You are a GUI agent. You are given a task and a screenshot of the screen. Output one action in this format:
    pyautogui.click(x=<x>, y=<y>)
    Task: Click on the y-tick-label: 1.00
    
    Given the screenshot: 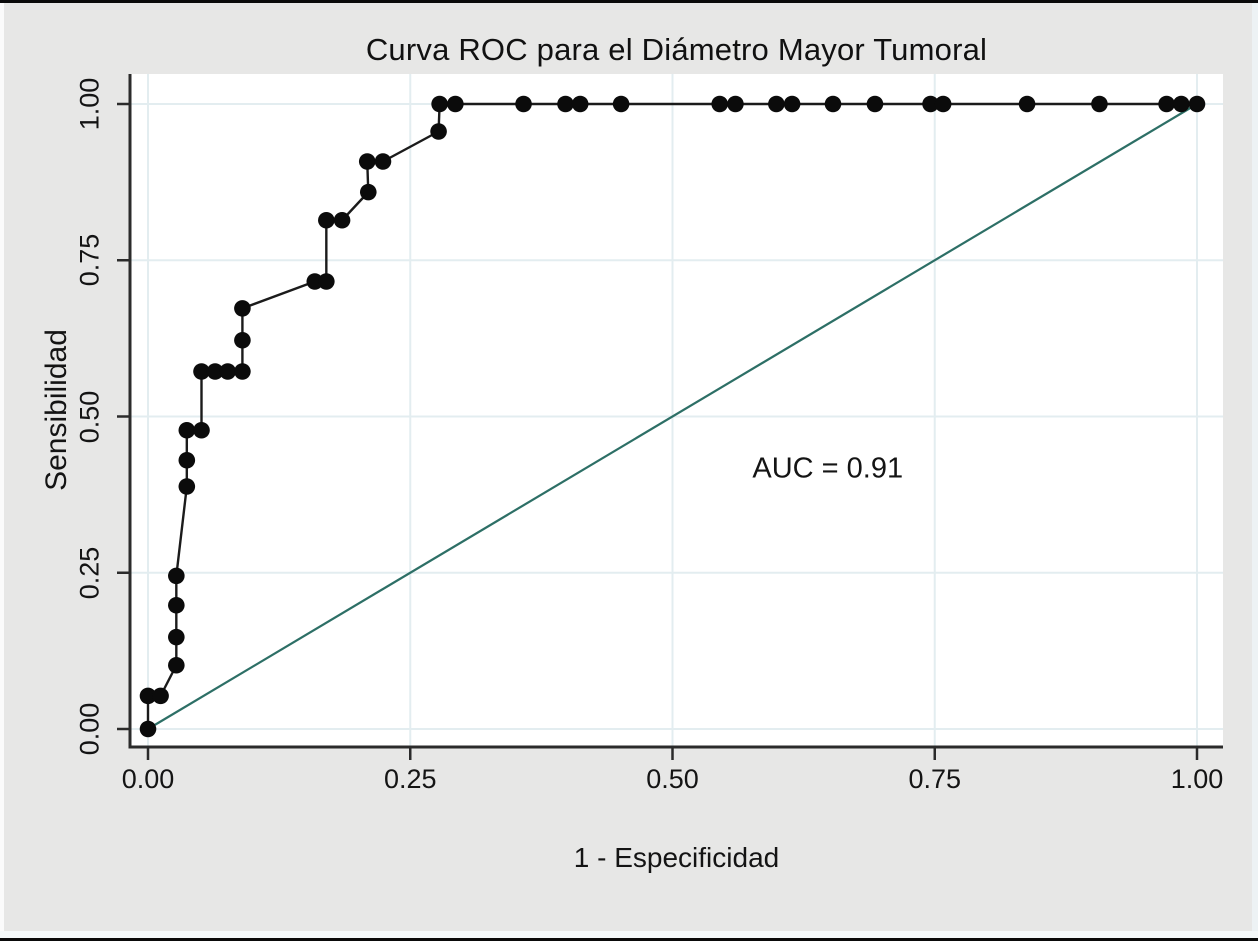 What is the action you would take?
    pyautogui.click(x=89, y=104)
    